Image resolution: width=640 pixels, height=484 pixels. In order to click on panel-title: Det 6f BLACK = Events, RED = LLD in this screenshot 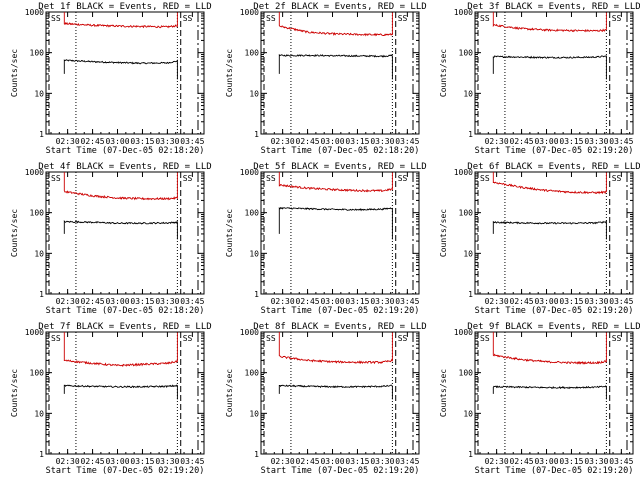, I will do `click(553, 167)`.